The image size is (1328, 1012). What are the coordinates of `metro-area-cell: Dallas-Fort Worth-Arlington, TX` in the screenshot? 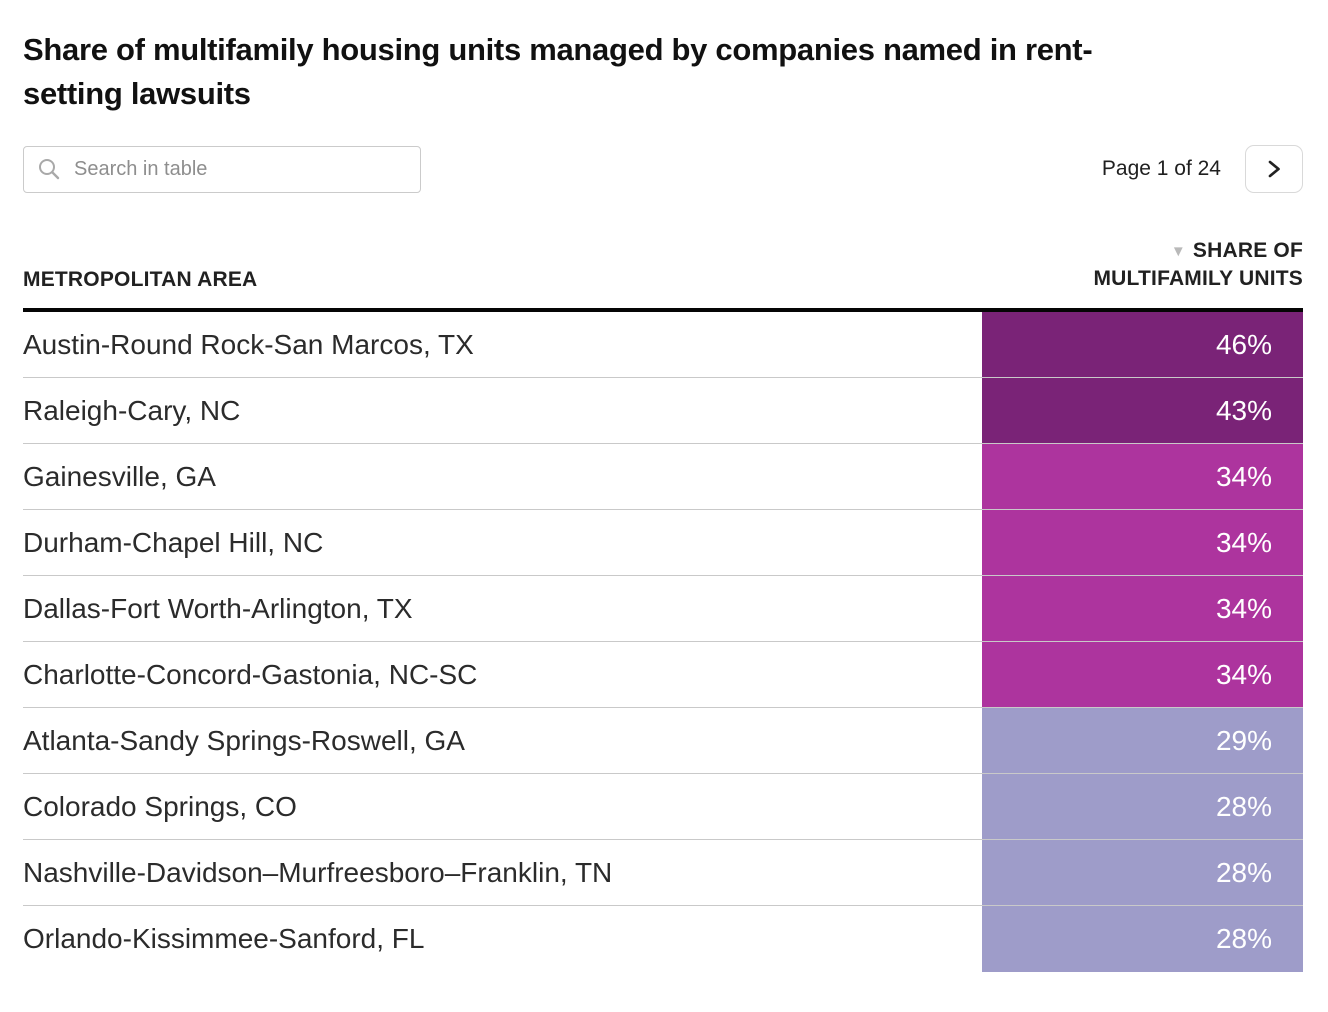 It's located at (218, 608).